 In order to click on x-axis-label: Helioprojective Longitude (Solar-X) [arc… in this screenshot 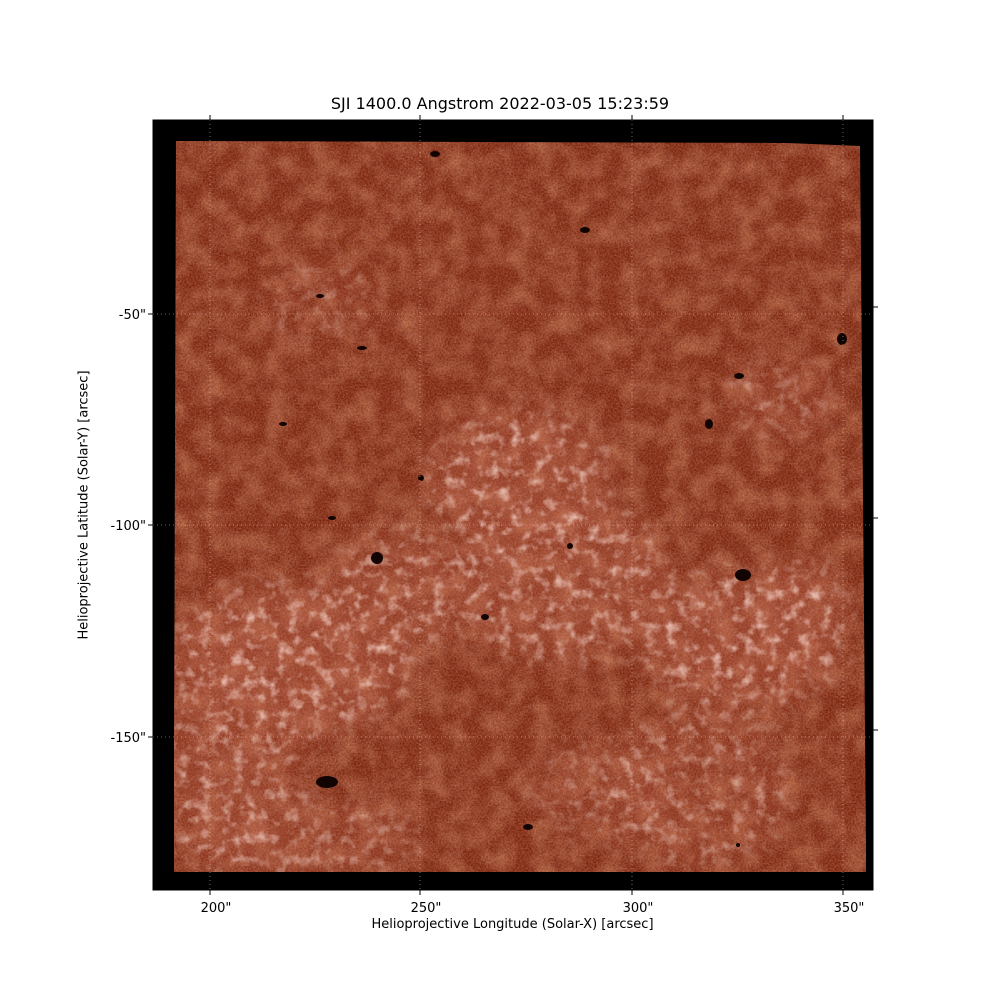, I will do `click(512, 924)`.